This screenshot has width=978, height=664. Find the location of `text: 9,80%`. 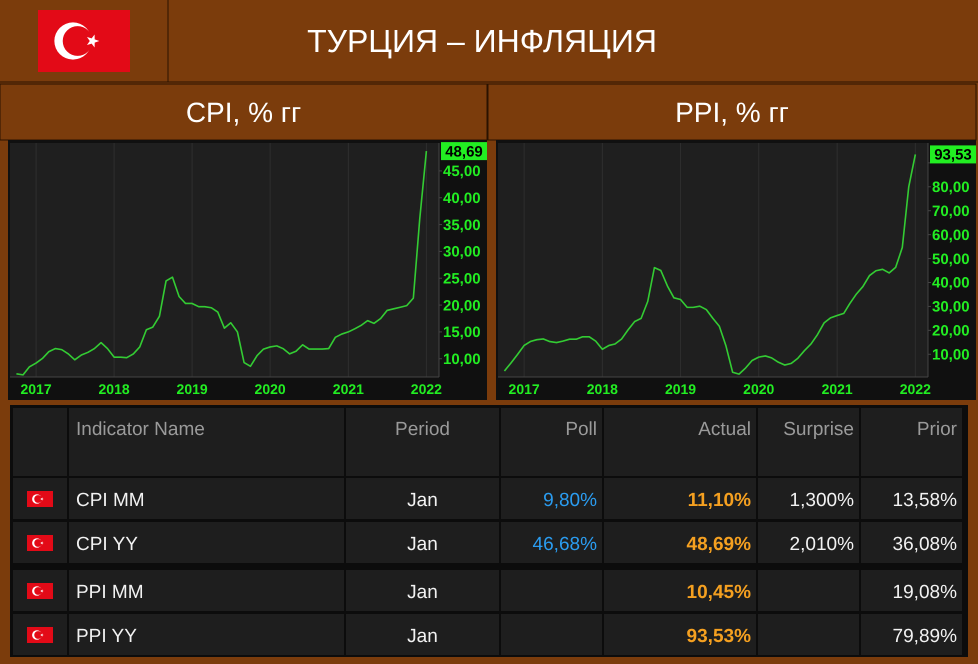

text: 9,80% is located at coordinates (570, 500).